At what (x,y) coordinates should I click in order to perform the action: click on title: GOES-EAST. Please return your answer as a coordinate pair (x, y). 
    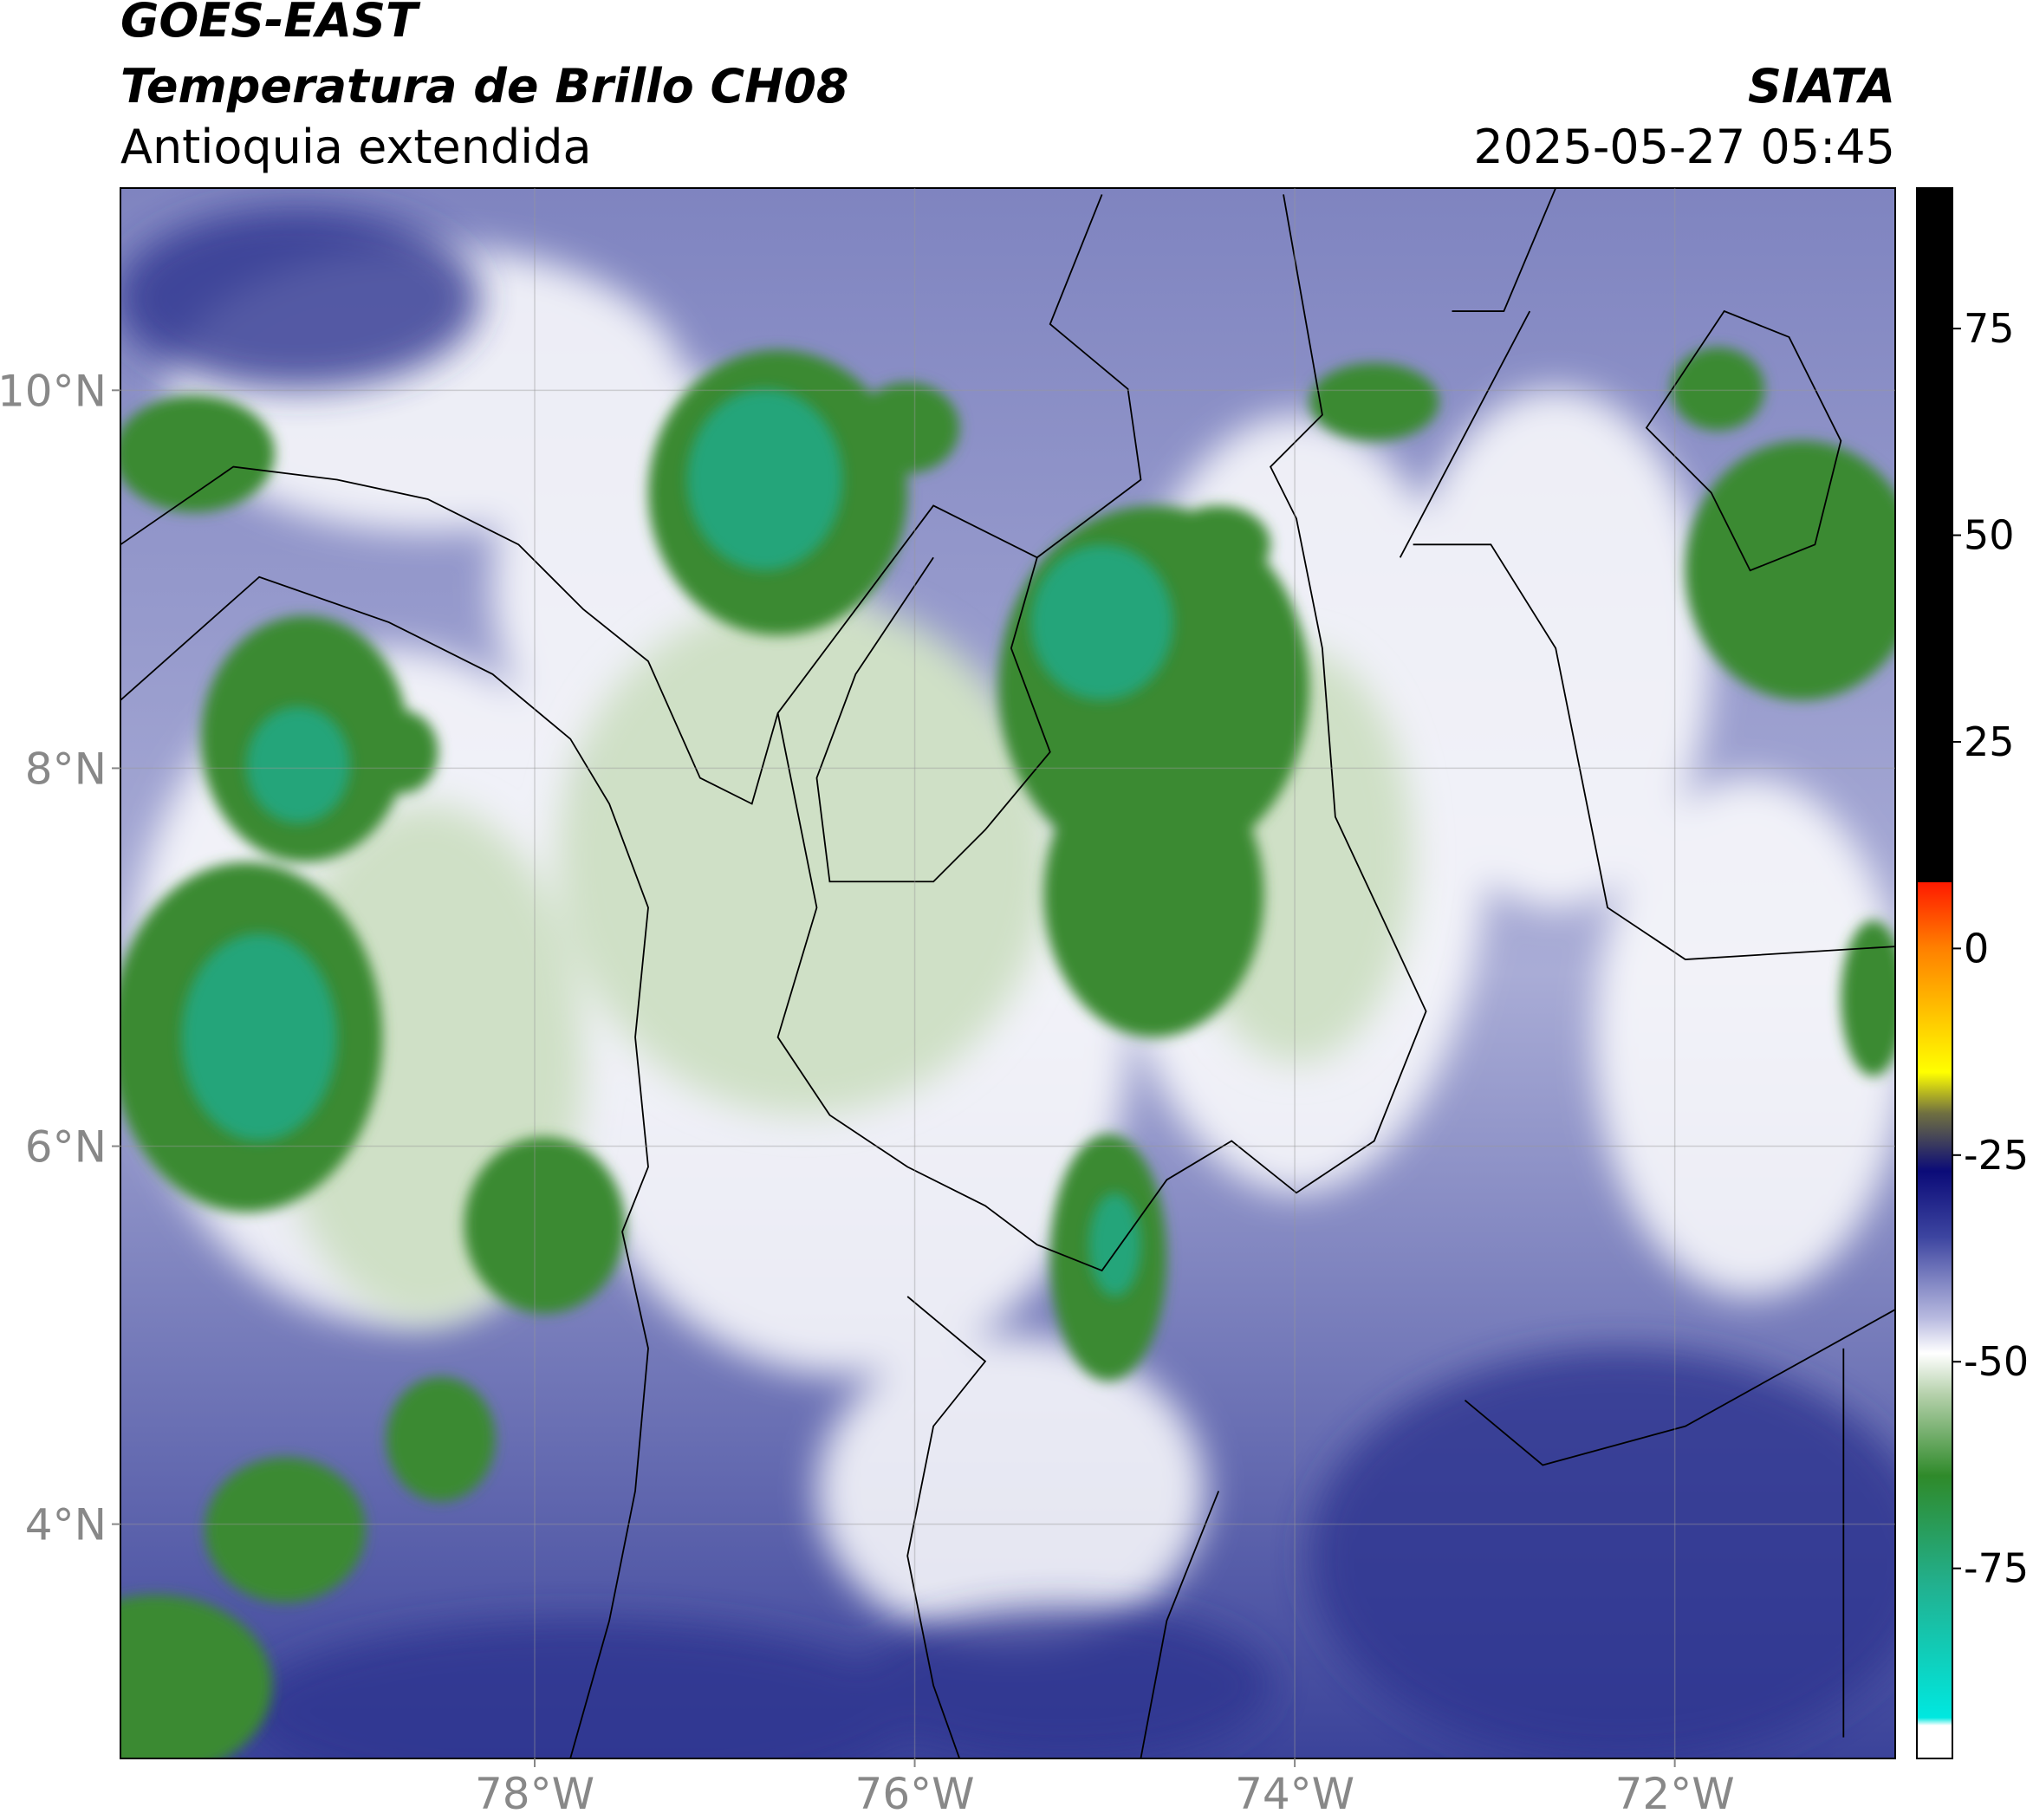
    Looking at the image, I should click on (270, 24).